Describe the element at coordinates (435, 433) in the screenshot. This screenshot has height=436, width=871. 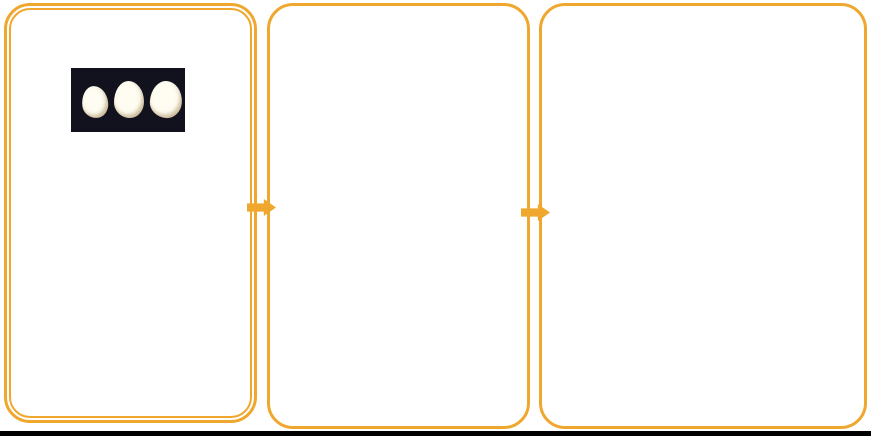
I see `bottom-black-bar` at that location.